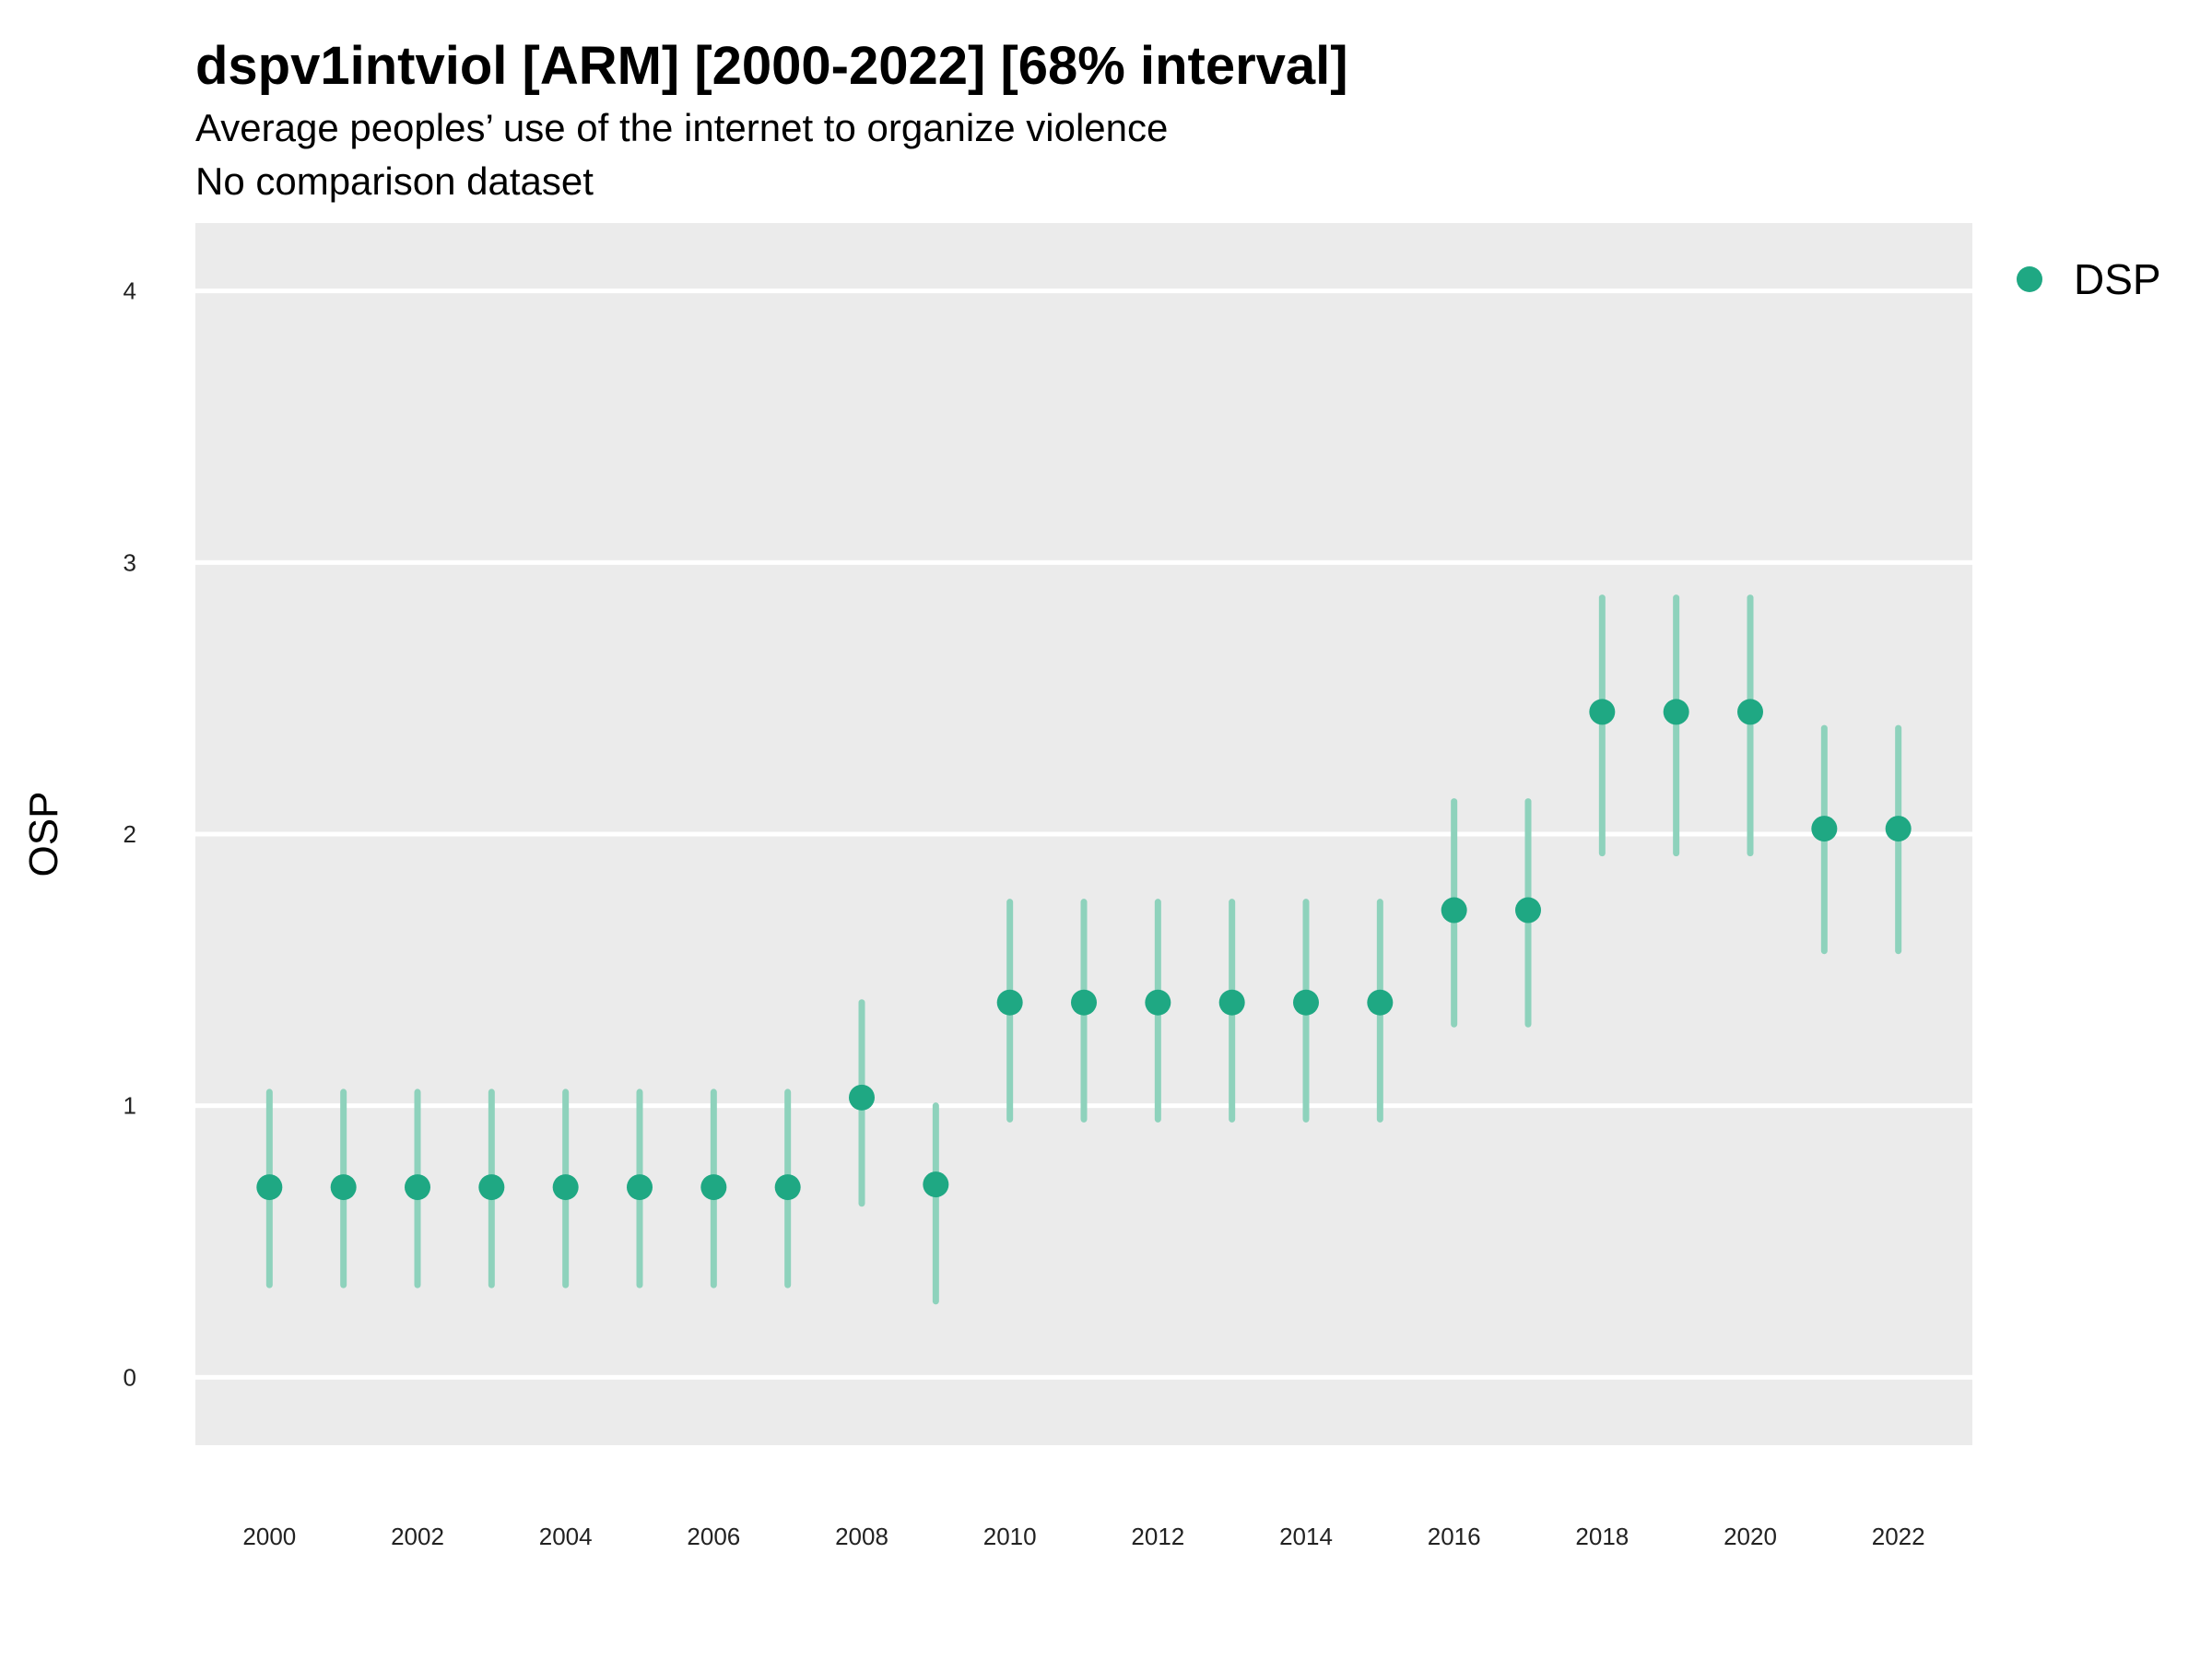 This screenshot has height=1659, width=2212. What do you see at coordinates (1306, 1536) in the screenshot?
I see `x-tick-label: 2014` at bounding box center [1306, 1536].